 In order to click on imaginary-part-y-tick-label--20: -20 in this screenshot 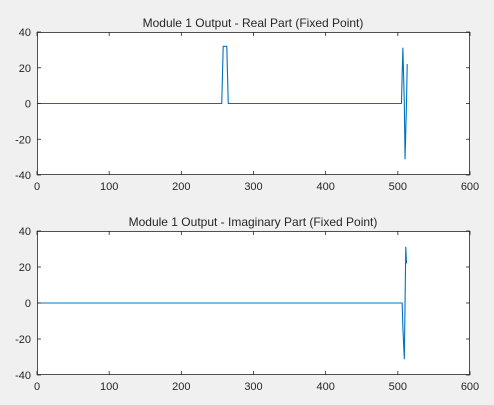, I will do `click(23, 340)`.